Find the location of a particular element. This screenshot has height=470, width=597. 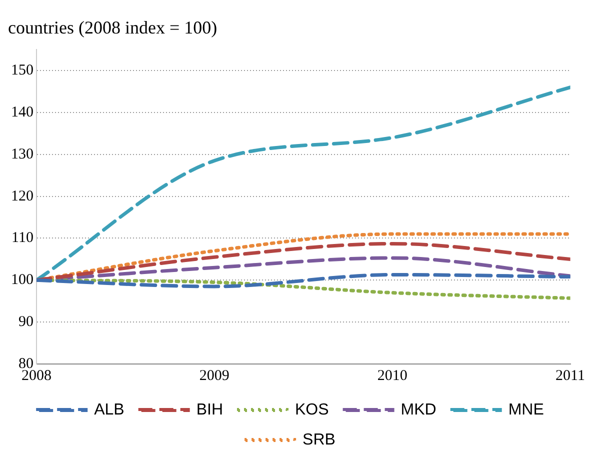

y-tick-label: 150 is located at coordinates (22, 70).